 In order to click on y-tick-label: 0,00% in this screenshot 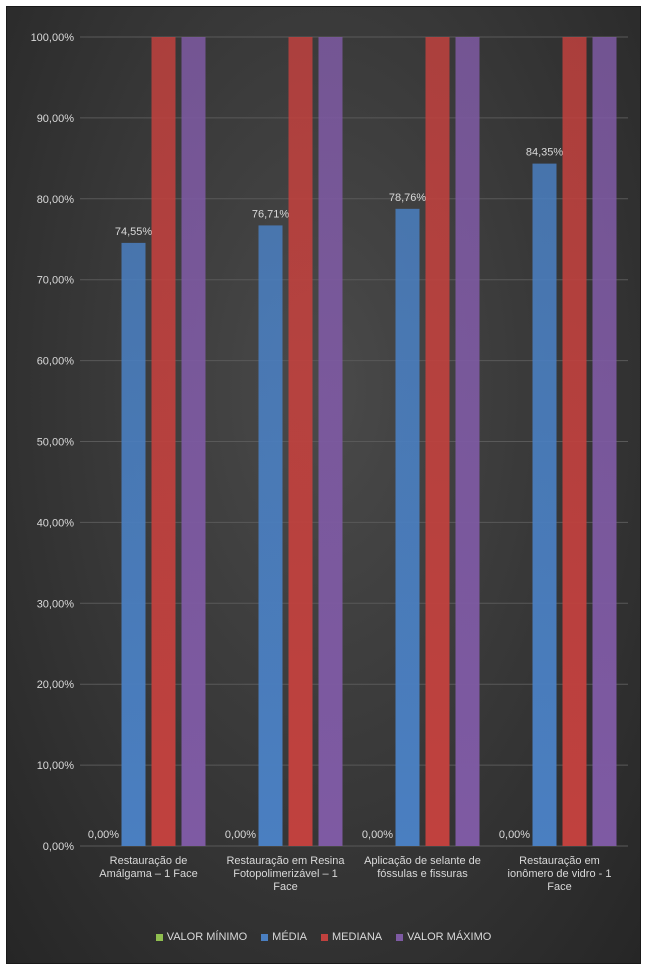, I will do `click(58, 847)`.